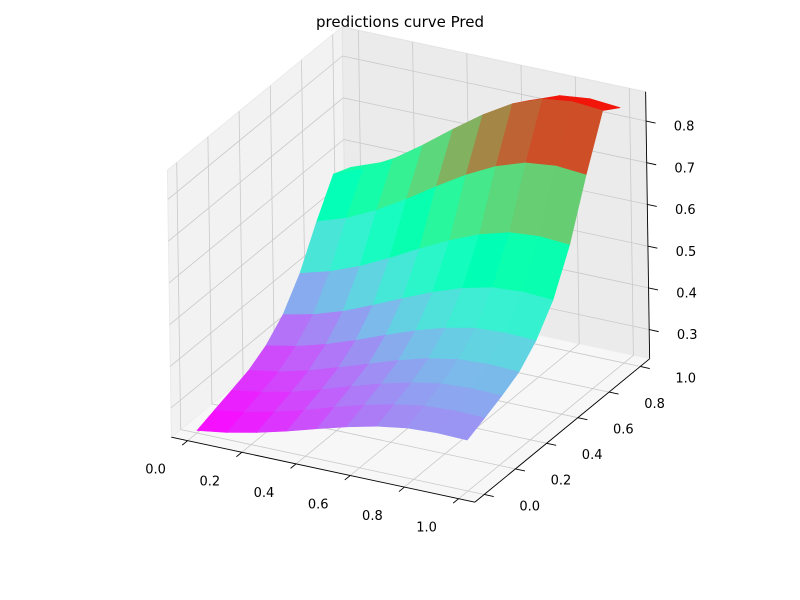  What do you see at coordinates (685, 378) in the screenshot?
I see `y-tick-label: 1.0` at bounding box center [685, 378].